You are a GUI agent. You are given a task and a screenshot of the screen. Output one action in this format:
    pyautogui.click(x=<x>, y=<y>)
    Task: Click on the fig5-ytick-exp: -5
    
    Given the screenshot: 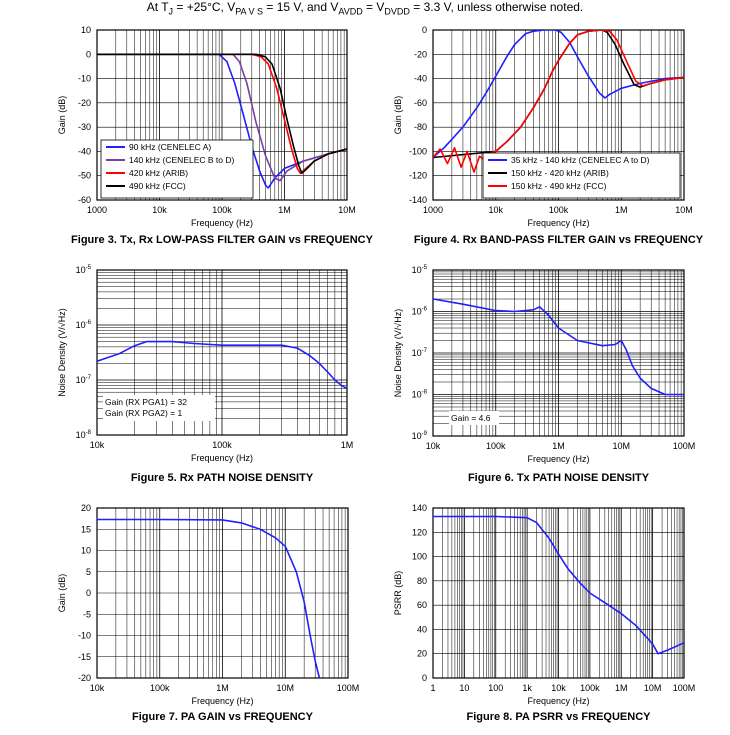 What is the action you would take?
    pyautogui.click(x=89, y=268)
    